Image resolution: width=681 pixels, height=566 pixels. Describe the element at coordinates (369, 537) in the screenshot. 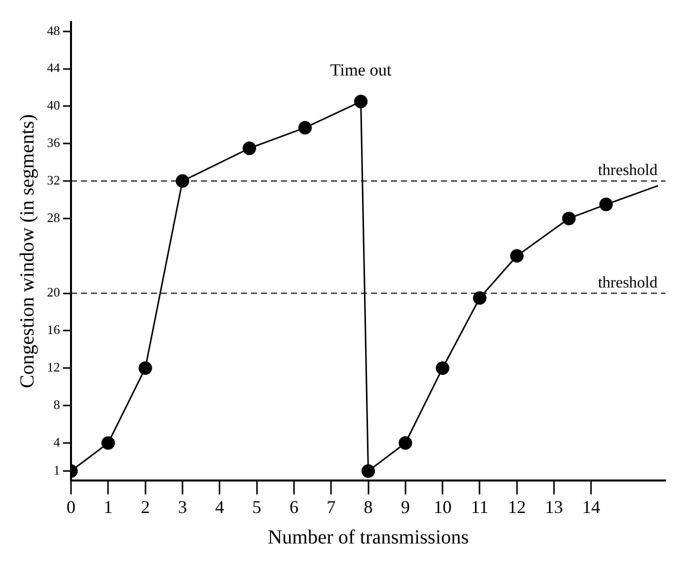

I see `x-axis-title: Number of transmissions` at that location.